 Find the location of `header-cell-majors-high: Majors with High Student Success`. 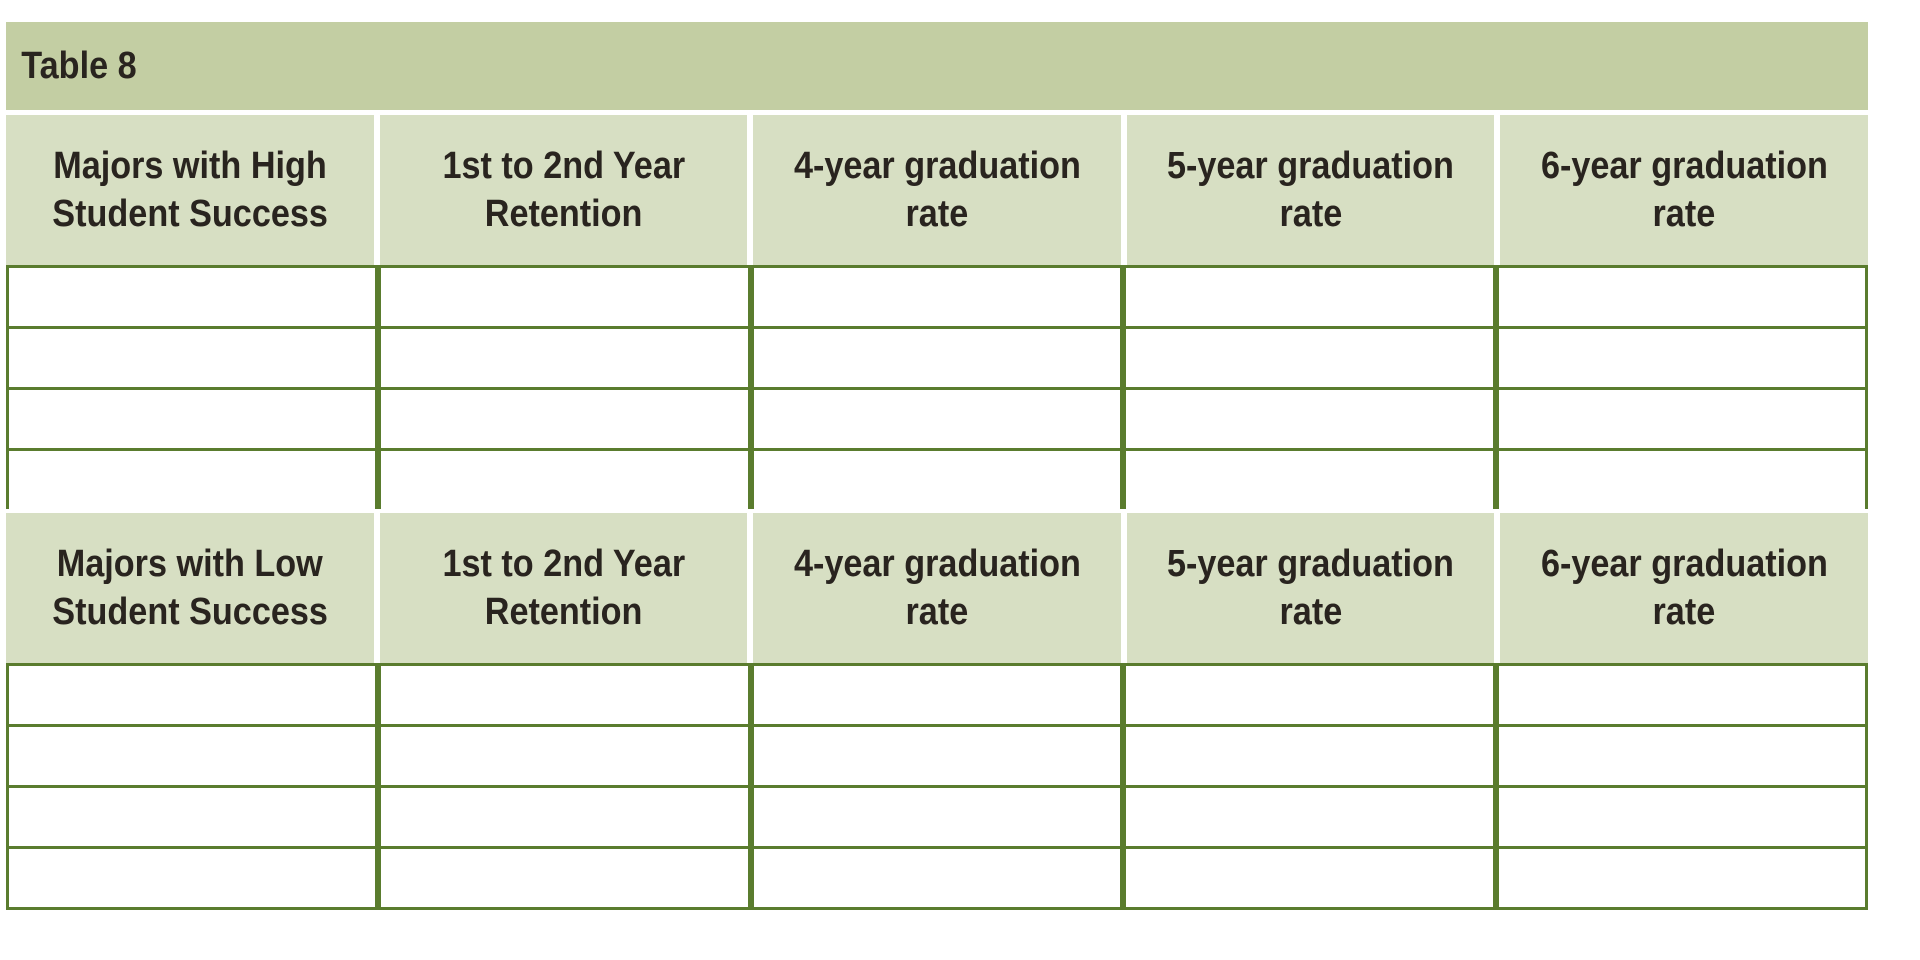

header-cell-majors-high: Majors with High Student Success is located at coordinates (190, 190).